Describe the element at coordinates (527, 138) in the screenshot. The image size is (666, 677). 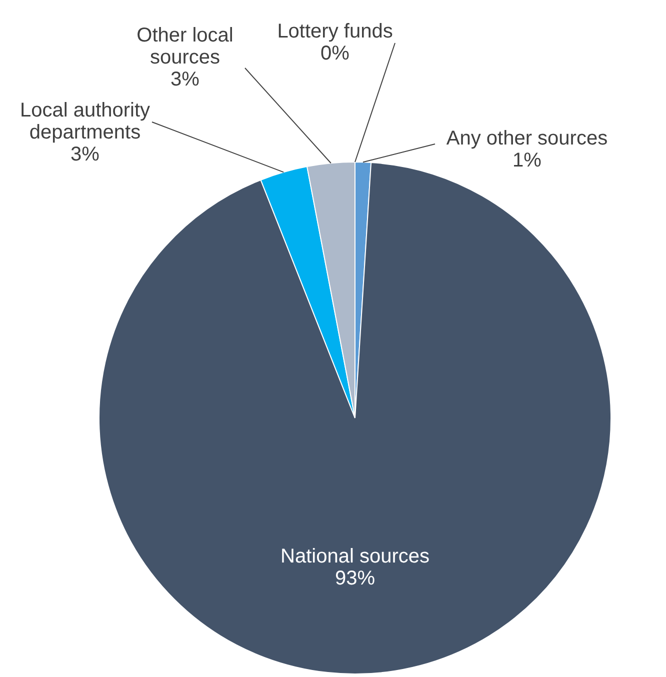
I see `slice-label: Any other sources` at that location.